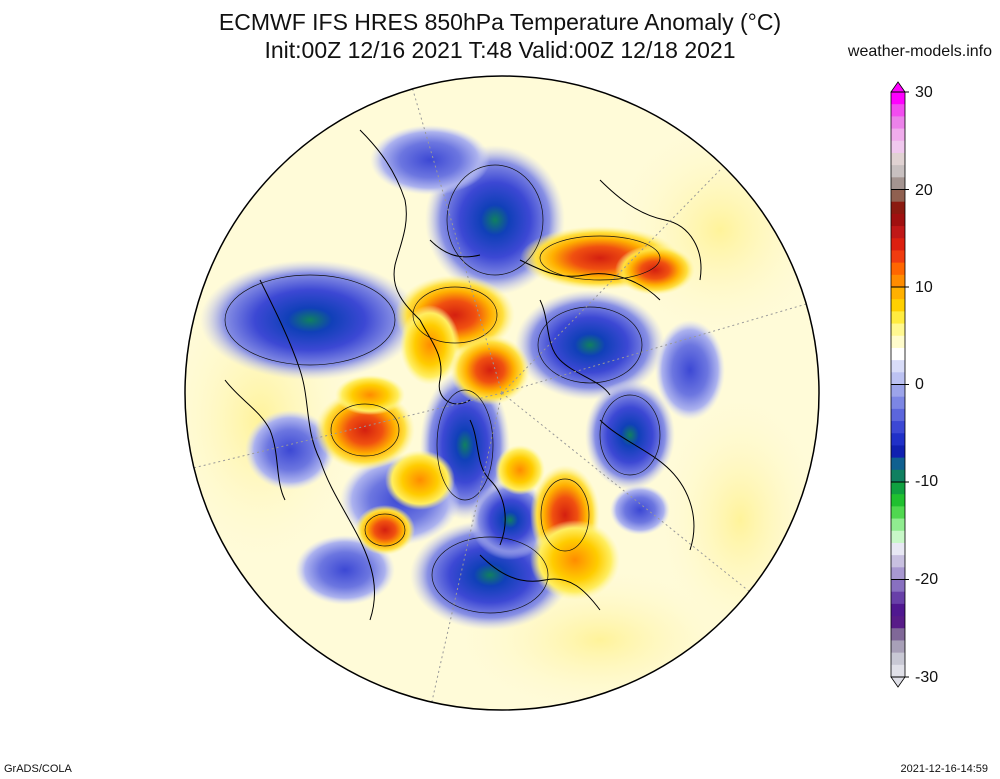  I want to click on colorbar-cells, so click(898, 385).